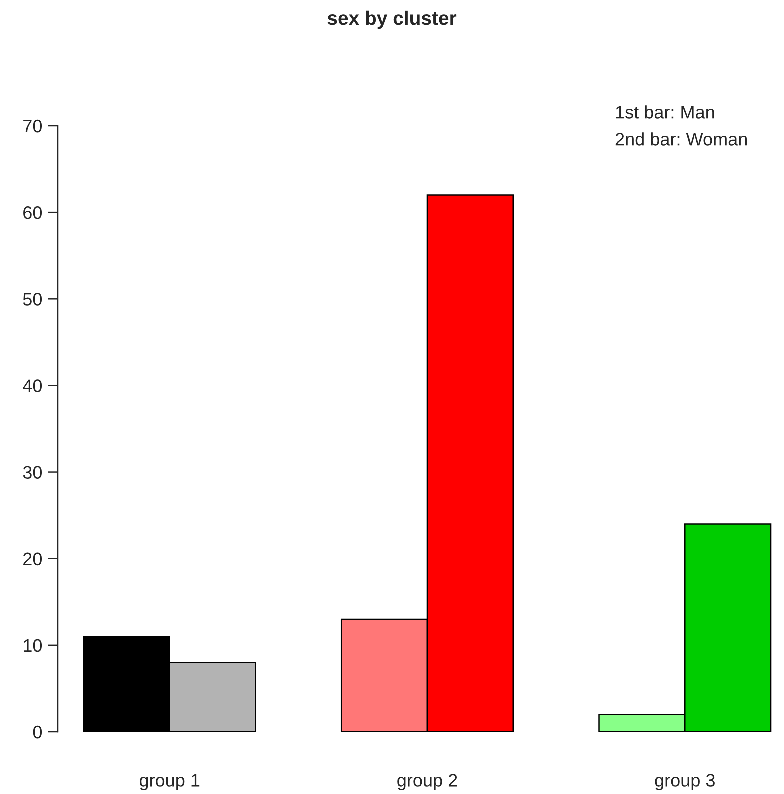 The height and width of the screenshot is (794, 784). Describe the element at coordinates (33, 213) in the screenshot. I see `y-tick-label: 60` at that location.